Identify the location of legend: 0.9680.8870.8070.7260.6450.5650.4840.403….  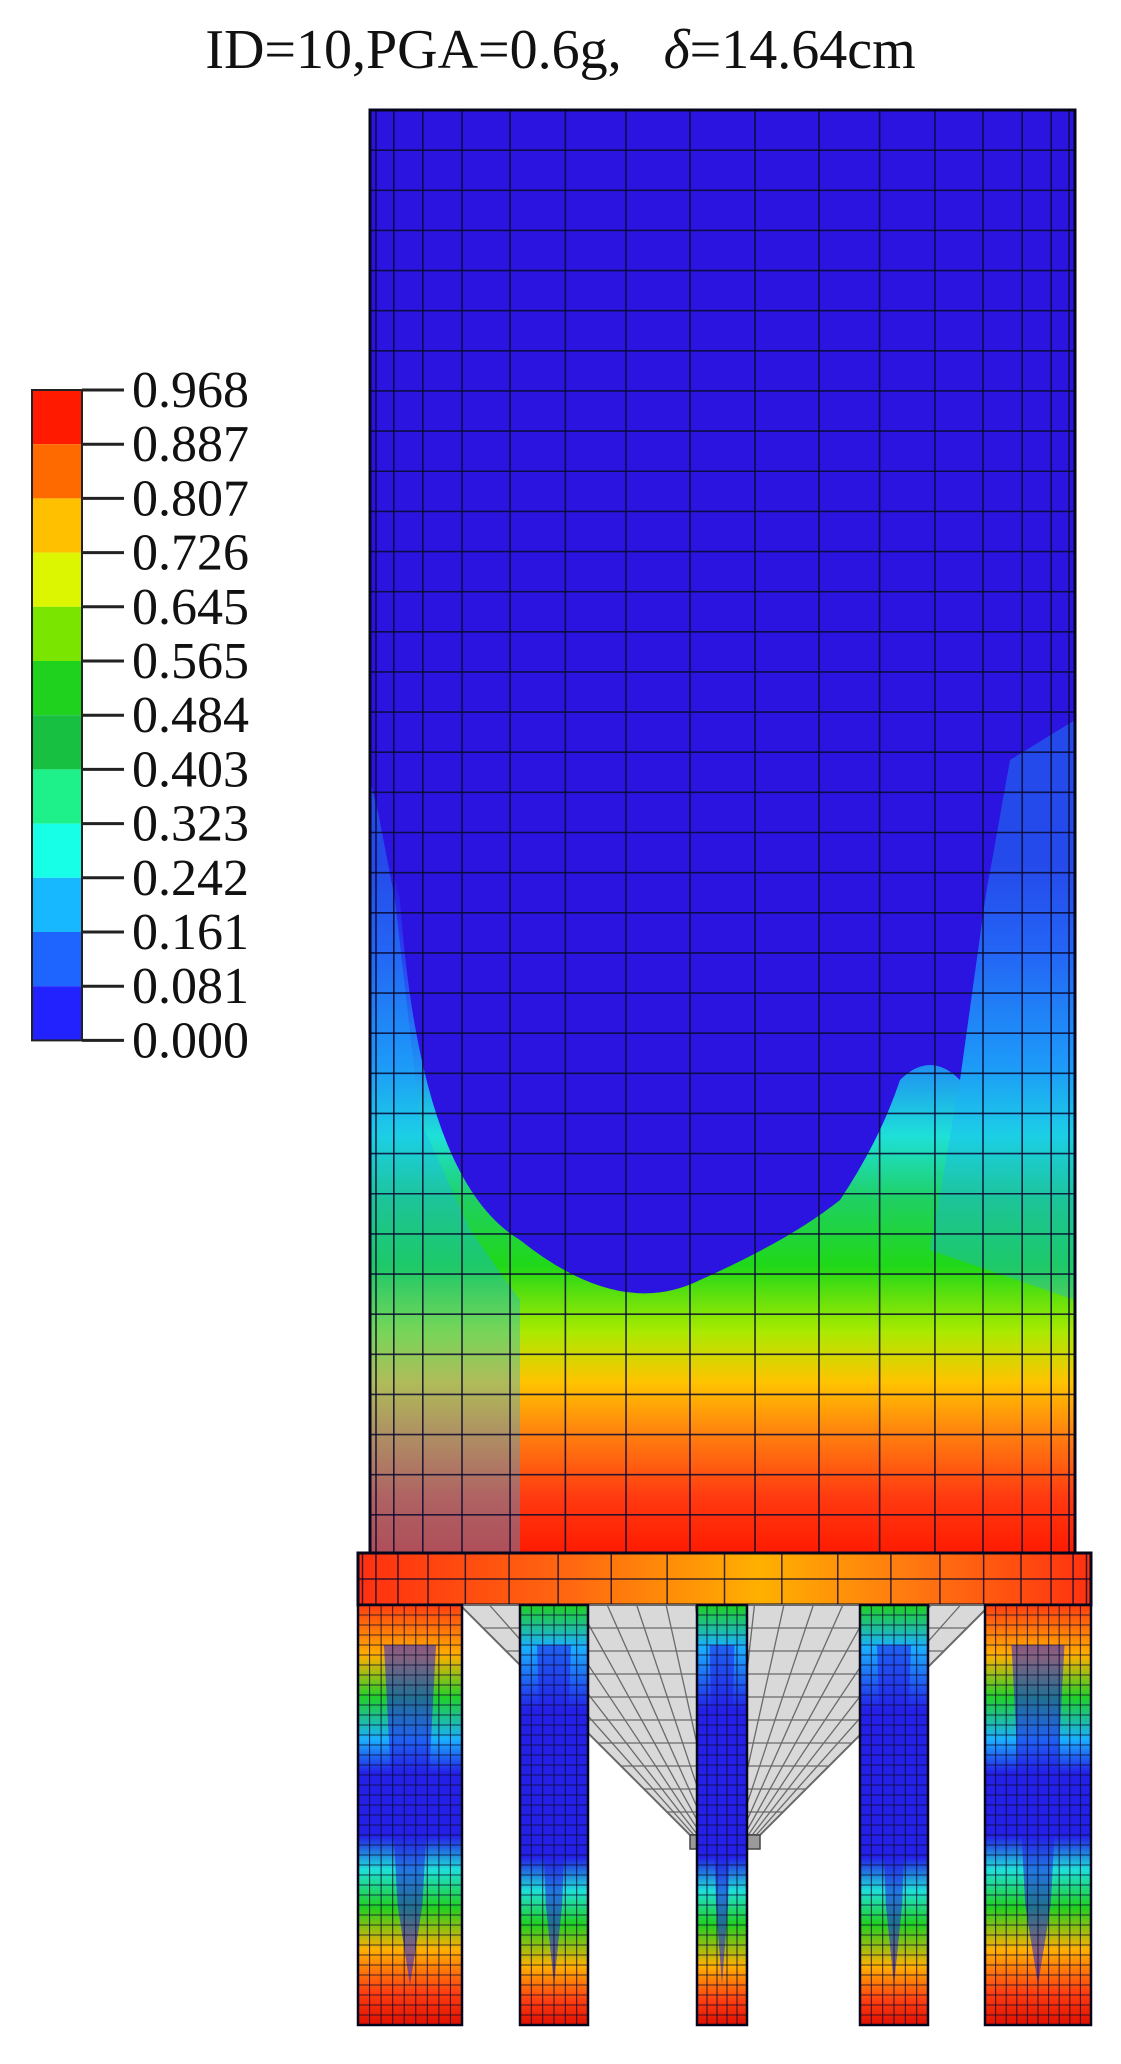
(140, 715).